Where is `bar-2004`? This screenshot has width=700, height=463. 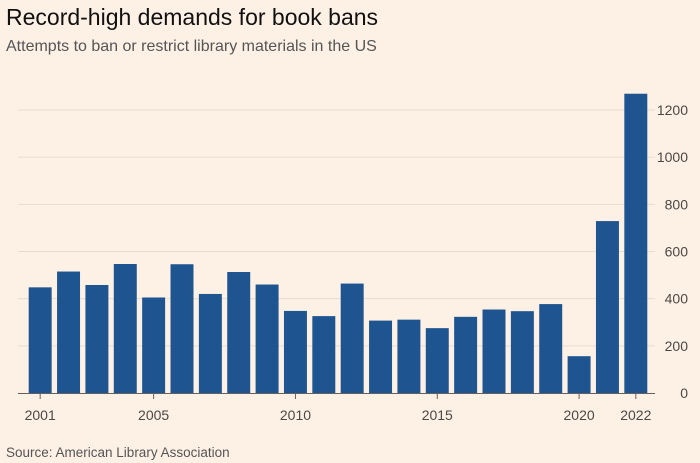 bar-2004 is located at coordinates (125, 328).